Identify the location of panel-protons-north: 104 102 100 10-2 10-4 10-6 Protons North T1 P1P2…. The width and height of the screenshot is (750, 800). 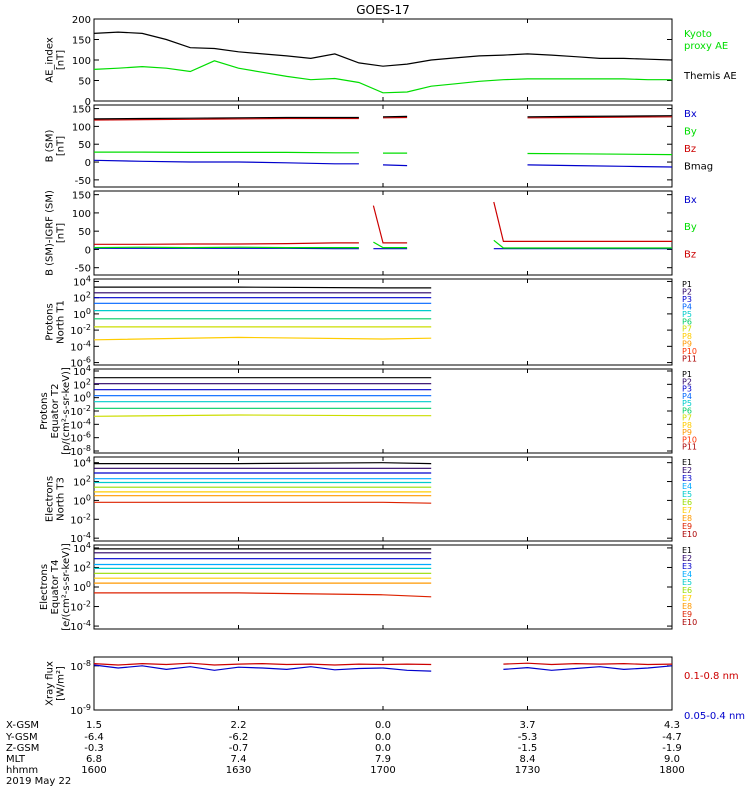
(371, 321).